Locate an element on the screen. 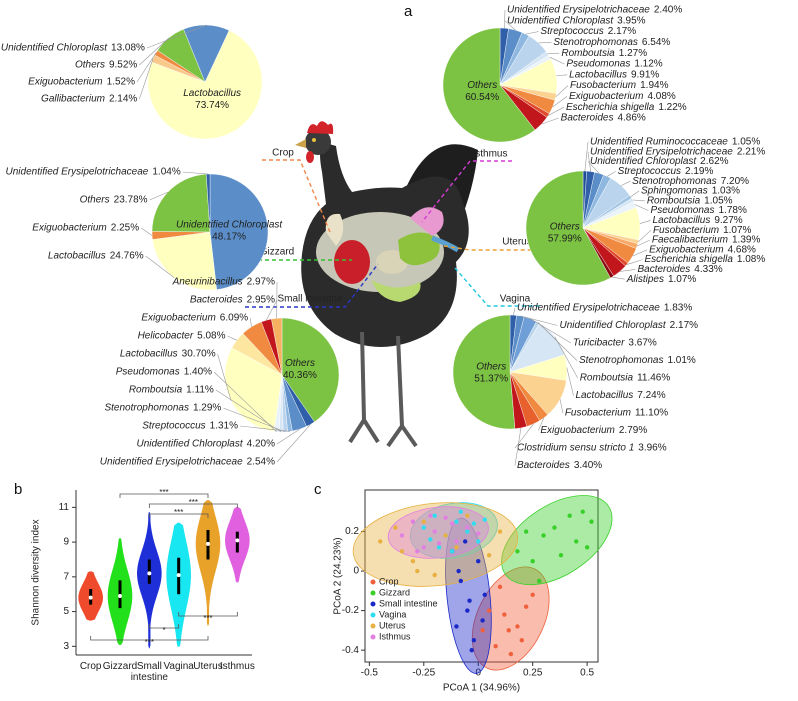 The height and width of the screenshot is (701, 798). slice-value: 1.01% is located at coordinates (681, 360).